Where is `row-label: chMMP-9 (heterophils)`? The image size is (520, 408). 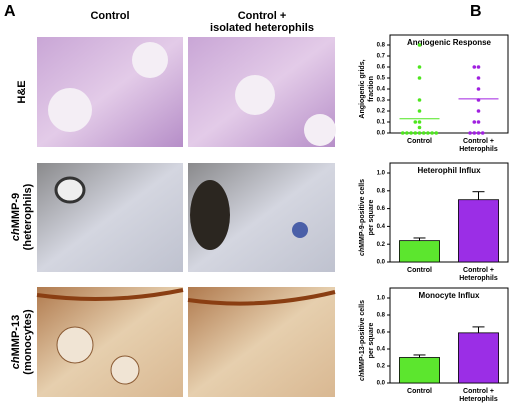
row-label: chMMP-9 (heterophils) is located at coordinates (22, 216).